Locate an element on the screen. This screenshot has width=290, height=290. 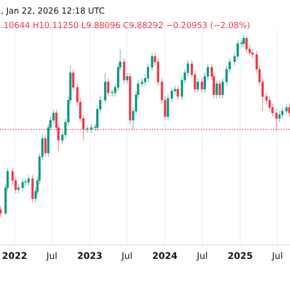
text: .10644 H10.11250 L9.88096 C9.88292 −0.20953 (−2.08%) is located at coordinates (126, 26).